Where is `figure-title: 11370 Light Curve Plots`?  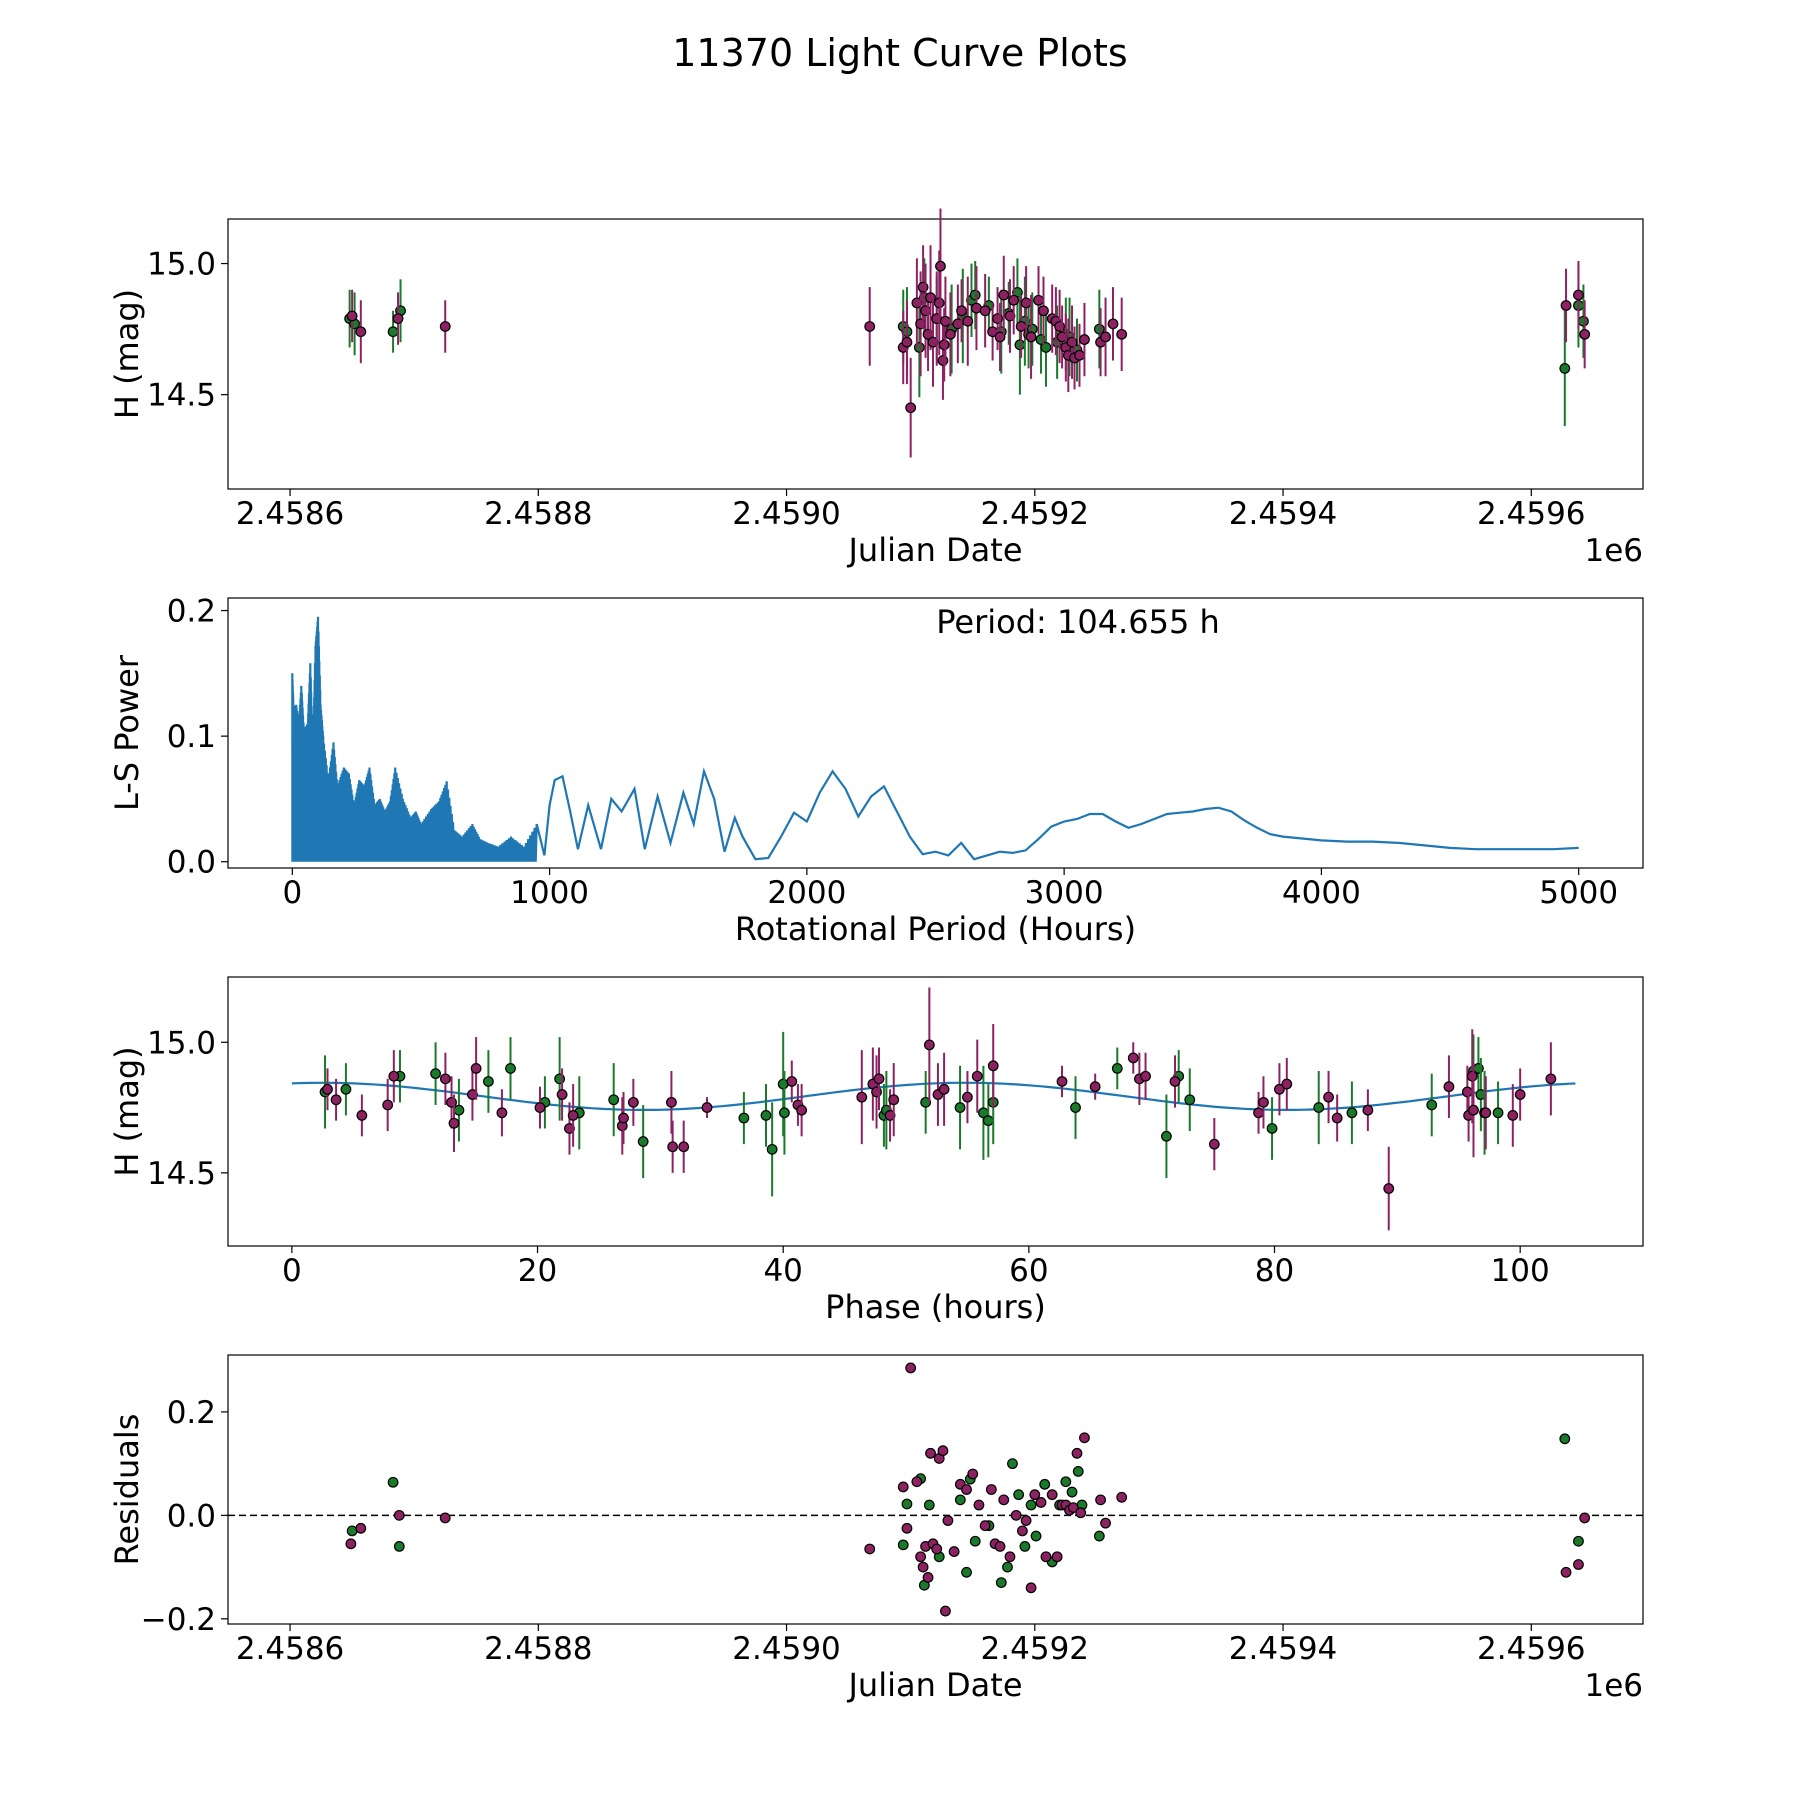
figure-title: 11370 Light Curve Plots is located at coordinates (899, 53).